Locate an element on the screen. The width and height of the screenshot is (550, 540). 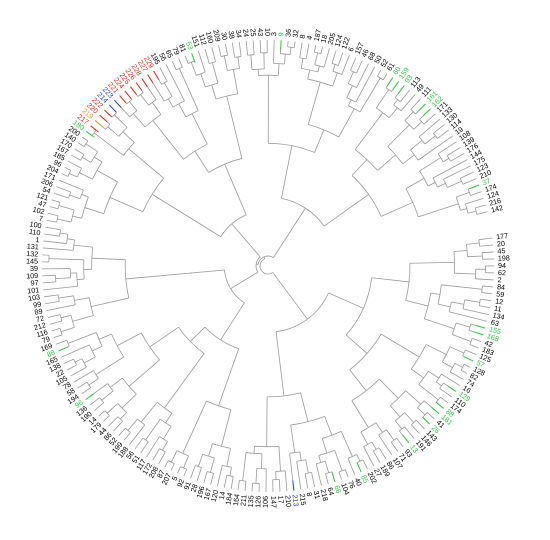
leaf-label: 210 is located at coordinates (485, 174).